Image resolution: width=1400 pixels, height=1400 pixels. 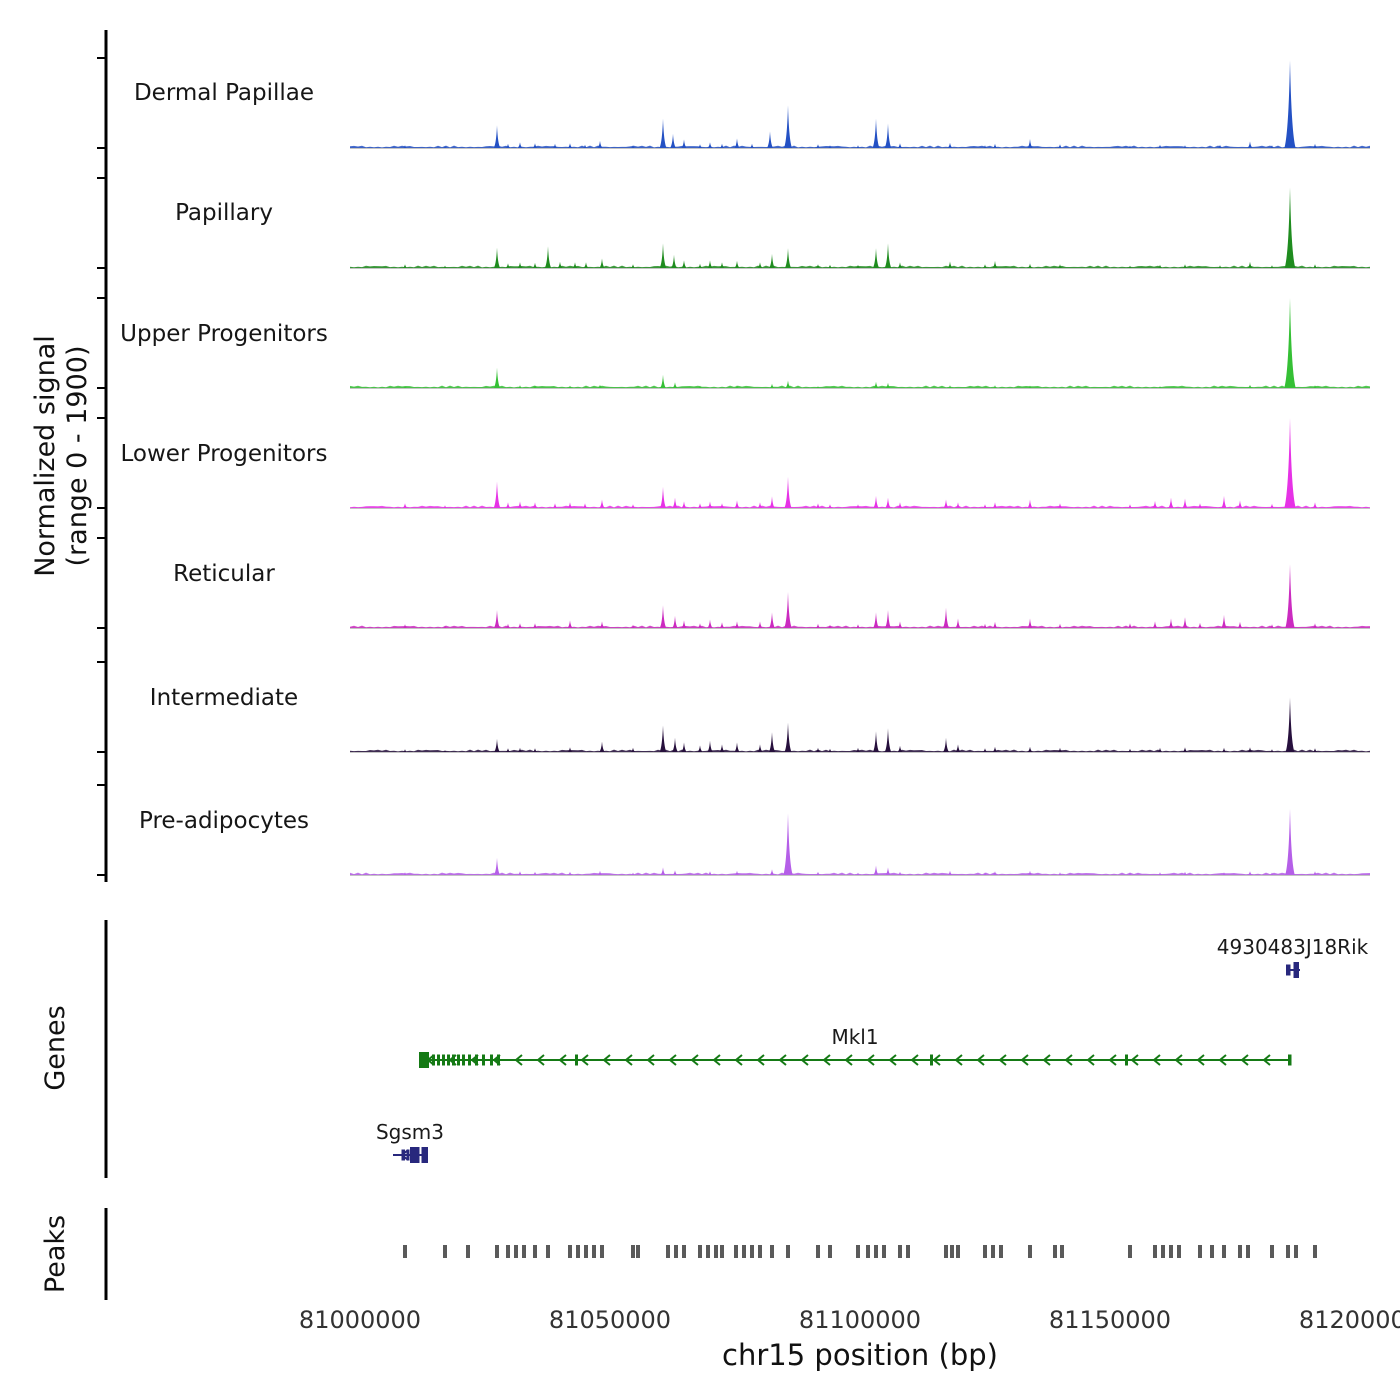 I want to click on track-label-intermediate: Intermediate, so click(x=224, y=698).